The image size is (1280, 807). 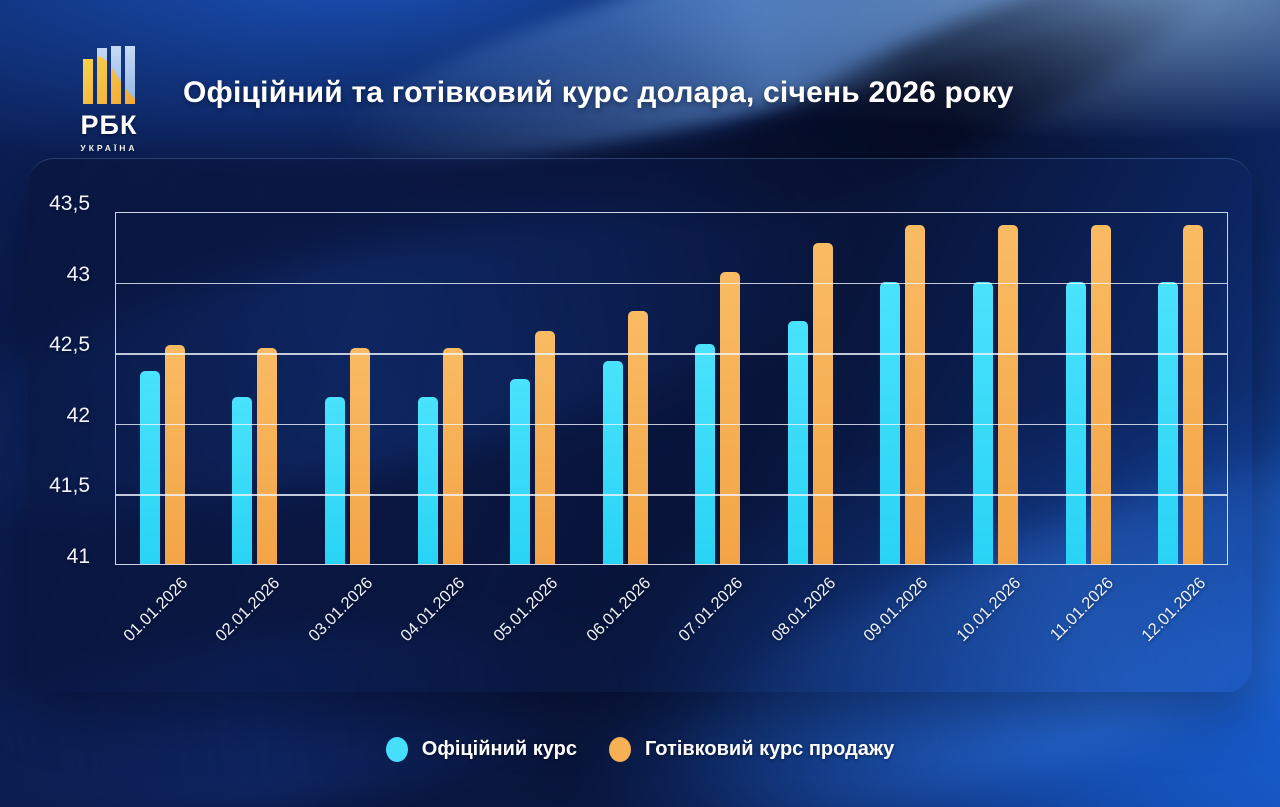 What do you see at coordinates (903, 429) in the screenshot?
I see `bar-group: 09.01.2026` at bounding box center [903, 429].